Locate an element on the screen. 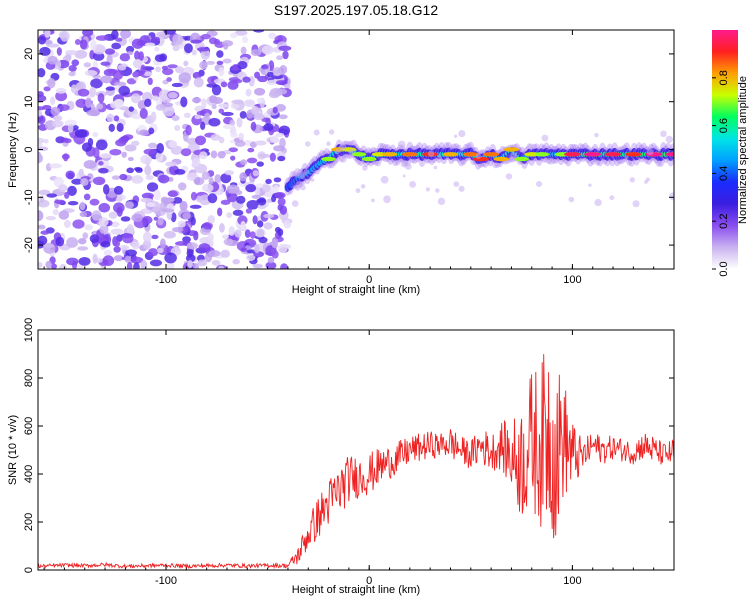 Image resolution: width=750 pixels, height=600 pixels. snr-y-tick-label: 600 is located at coordinates (29, 426).